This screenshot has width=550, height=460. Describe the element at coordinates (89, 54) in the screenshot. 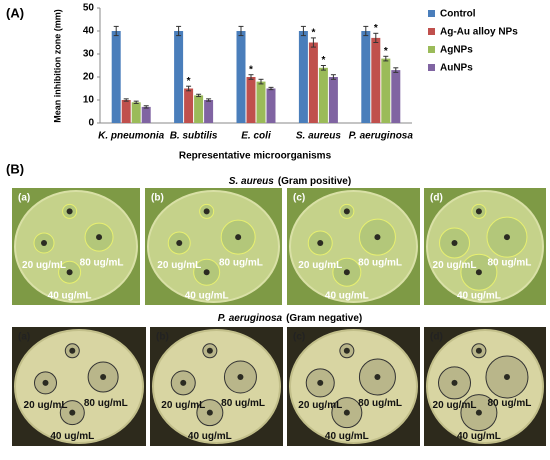

I see `y-tick-label: 30` at that location.